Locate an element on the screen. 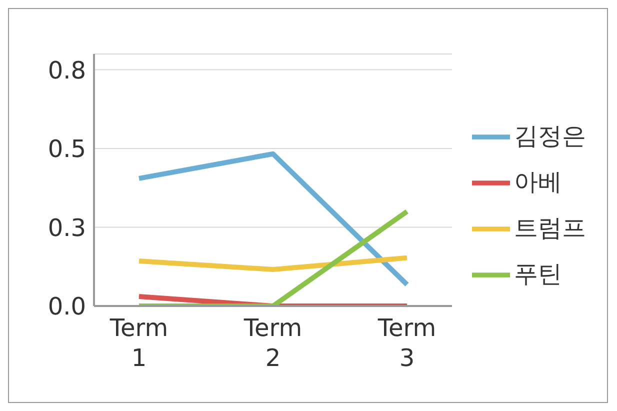 The width and height of the screenshot is (617, 411). x-tick-label: Term 2 is located at coordinates (272, 343).